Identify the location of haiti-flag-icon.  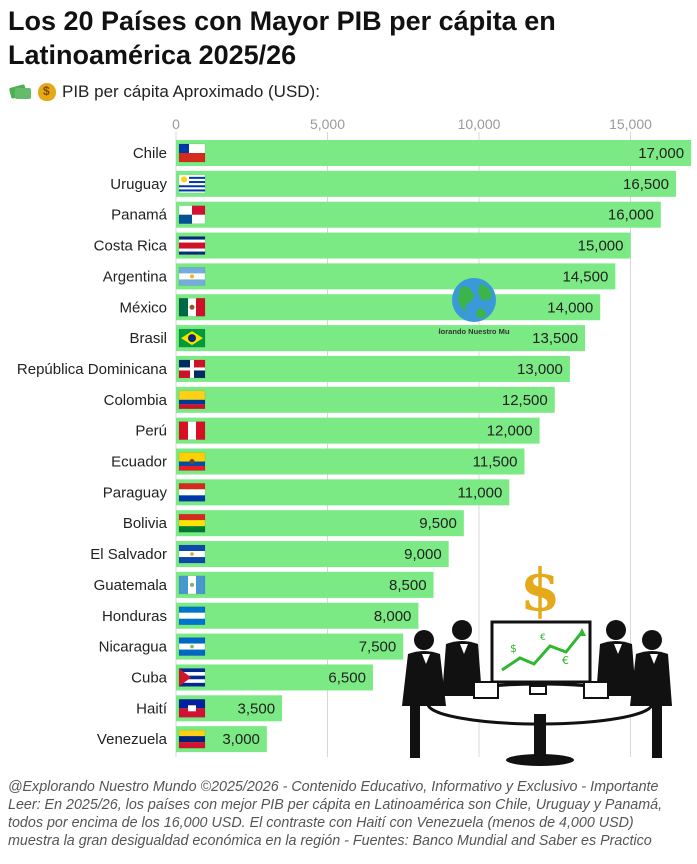
(192, 708).